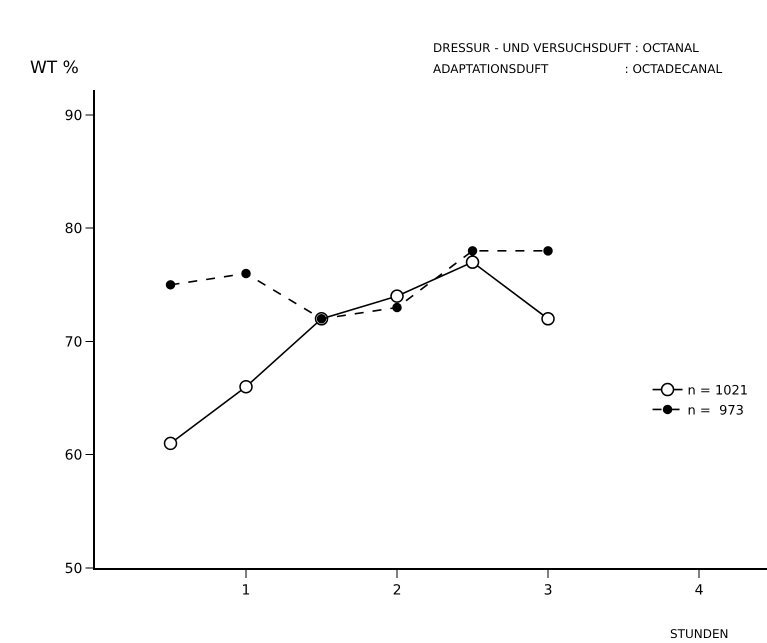  I want to click on text: DRESSUR - UND VERSUCHSDUFT : OCTANAL, so click(566, 48).